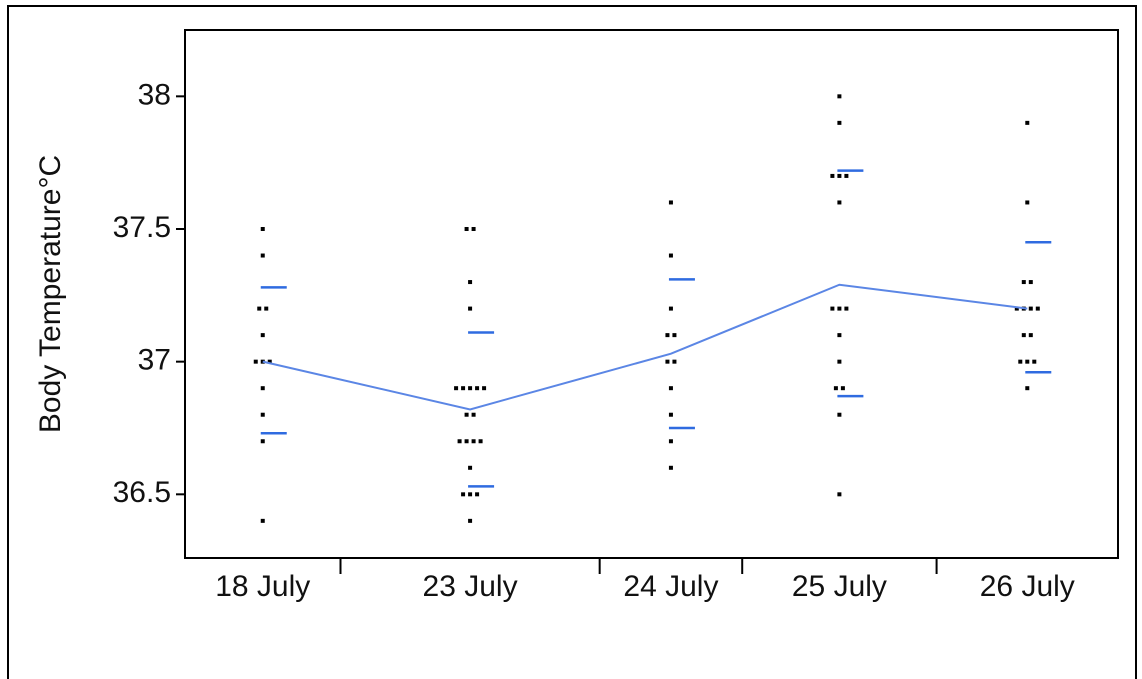  Describe the element at coordinates (154, 360) in the screenshot. I see `y-tick-label: 37` at that location.